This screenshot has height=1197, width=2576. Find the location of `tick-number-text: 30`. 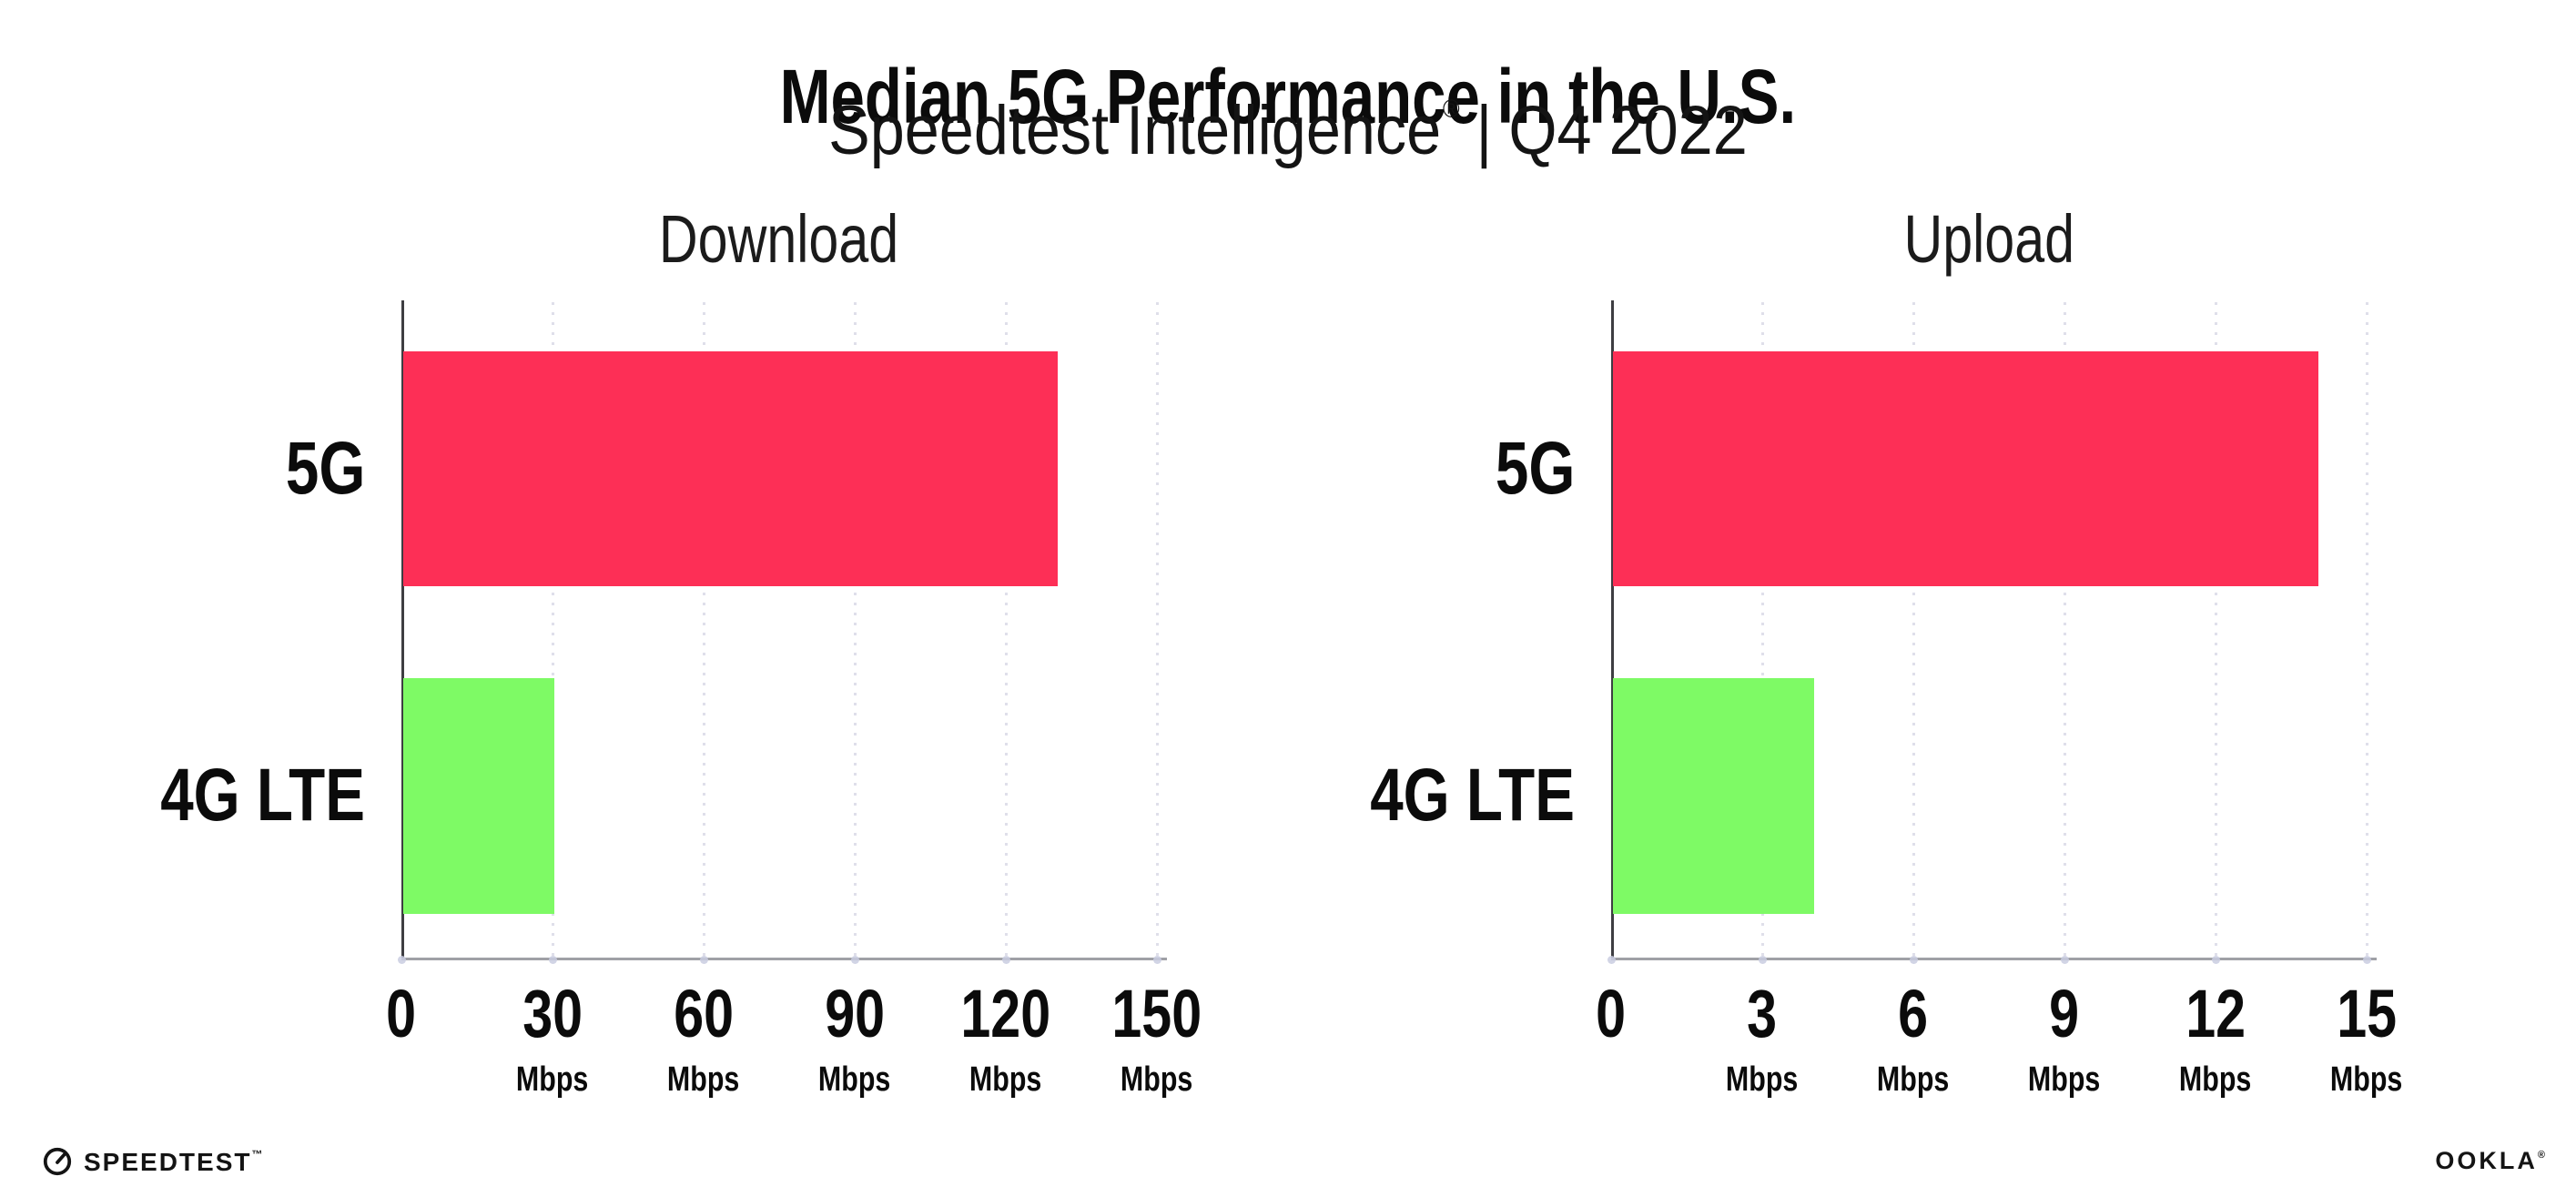

tick-number-text: 30 is located at coordinates (552, 1014).